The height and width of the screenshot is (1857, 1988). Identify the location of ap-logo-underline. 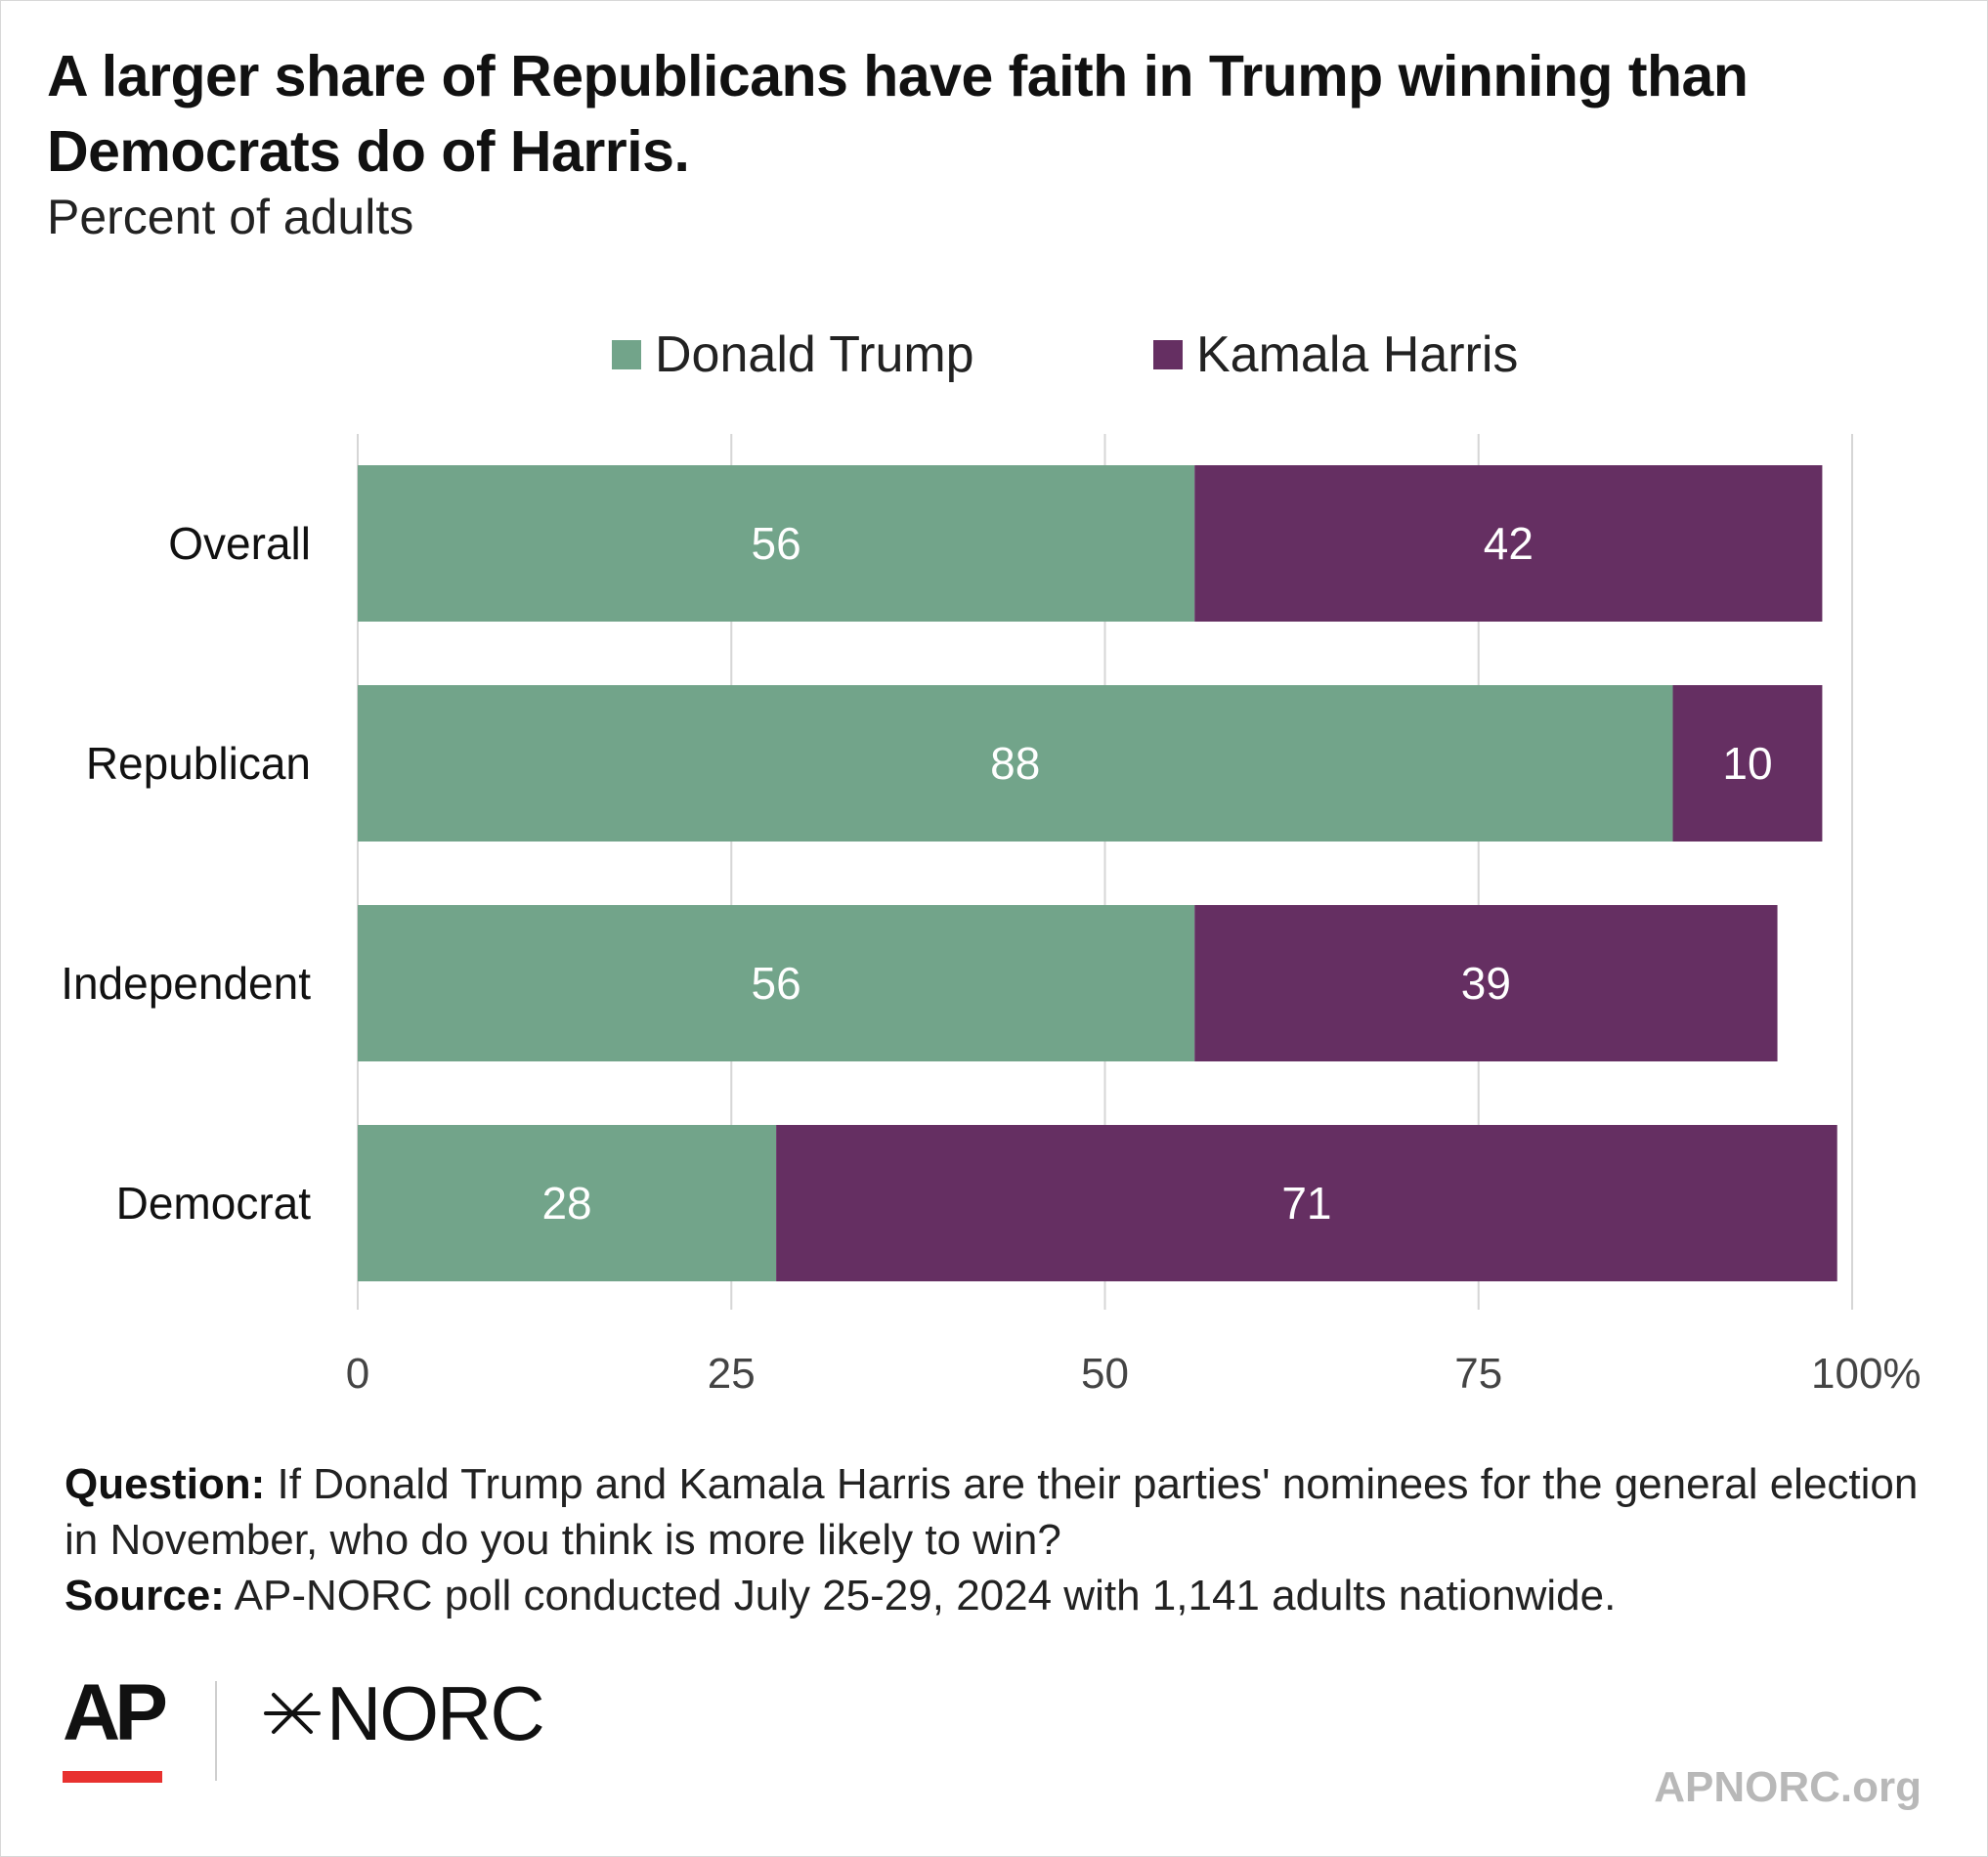
(113, 1777).